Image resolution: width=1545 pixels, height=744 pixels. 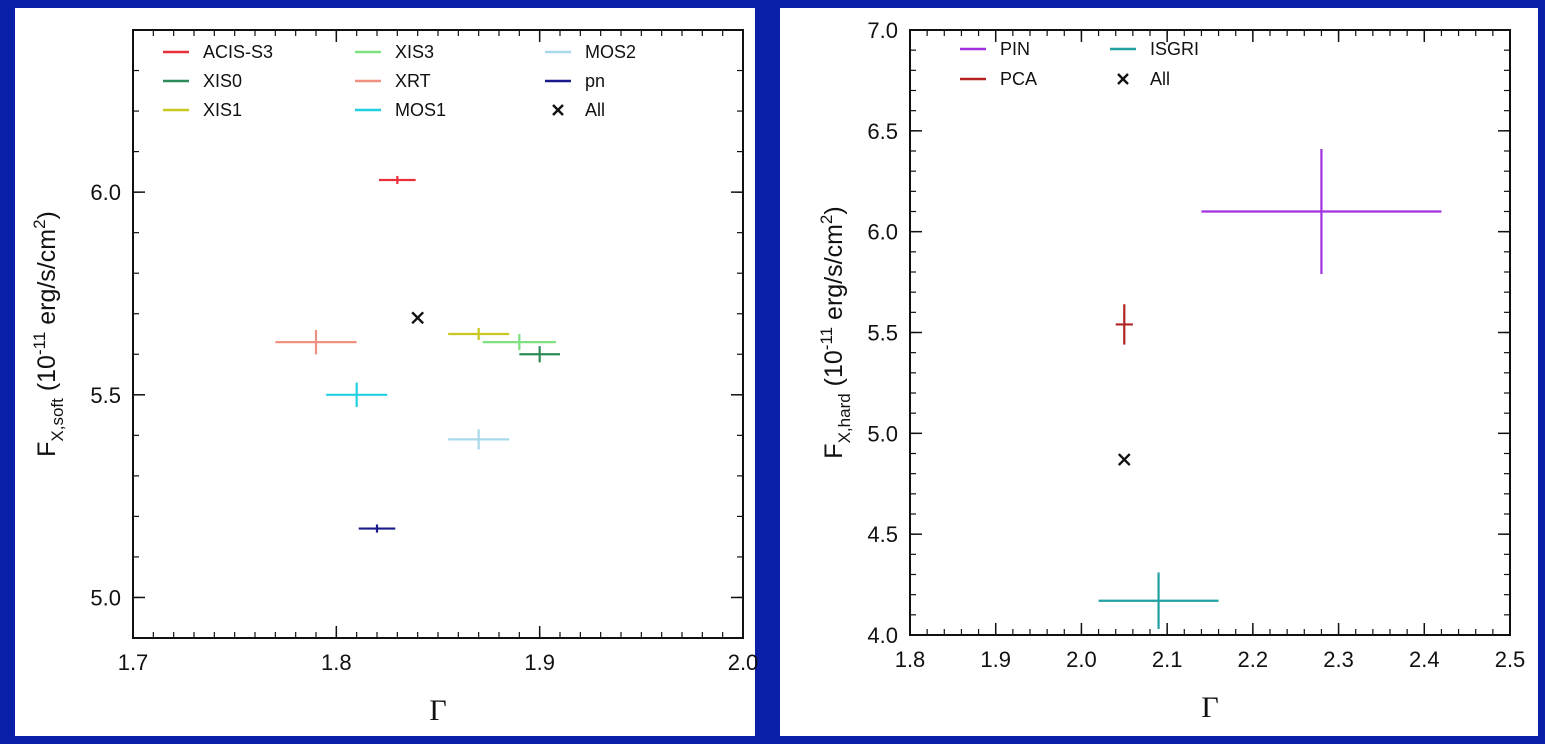 I want to click on x-tick-label: 2.3, so click(x=1338, y=659).